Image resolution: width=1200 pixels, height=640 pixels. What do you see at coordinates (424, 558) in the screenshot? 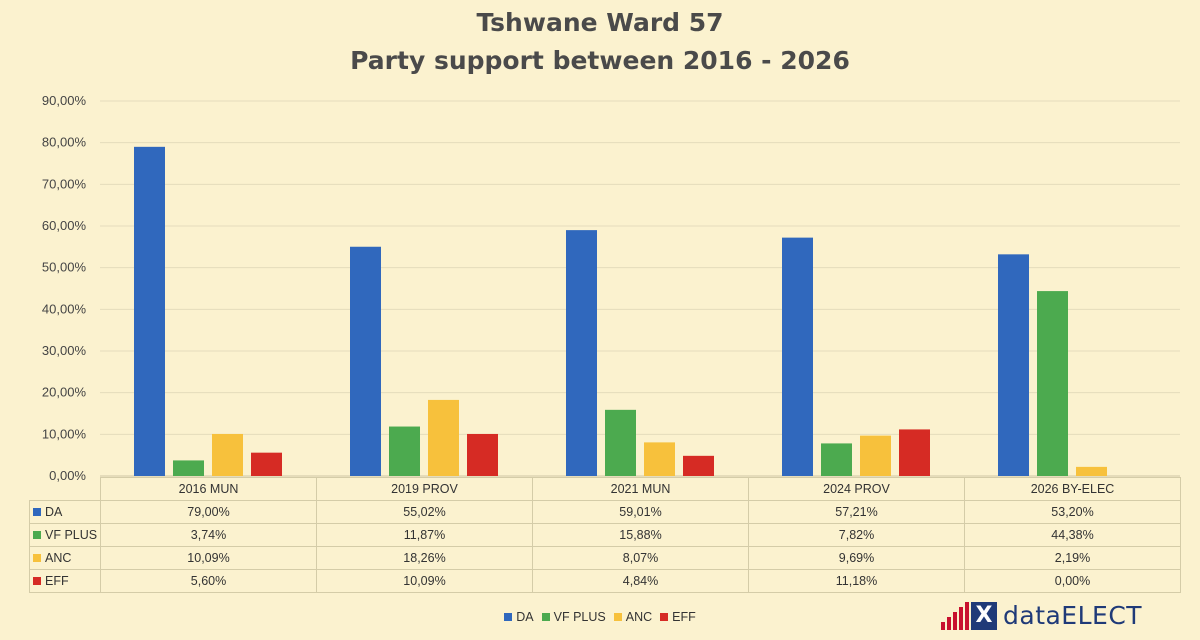
I see `data-value: 18,26%` at bounding box center [424, 558].